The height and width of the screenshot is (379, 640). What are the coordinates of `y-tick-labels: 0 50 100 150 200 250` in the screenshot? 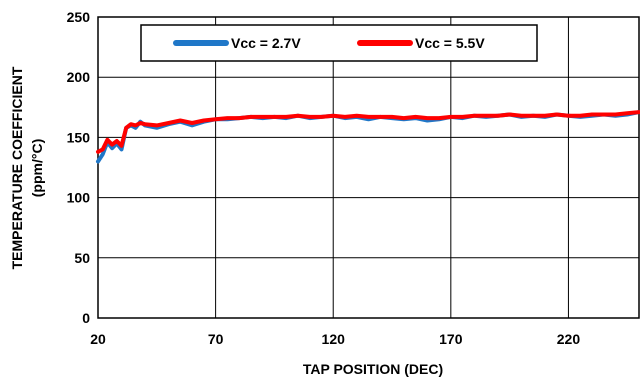 It's located at (79, 167).